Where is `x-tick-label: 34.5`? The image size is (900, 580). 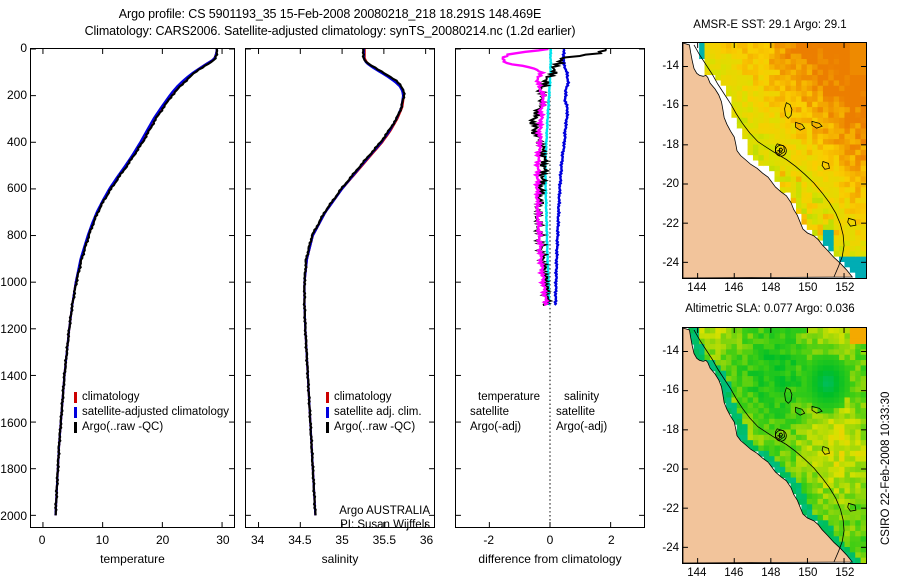
x-tick-label: 34.5 is located at coordinates (300, 540).